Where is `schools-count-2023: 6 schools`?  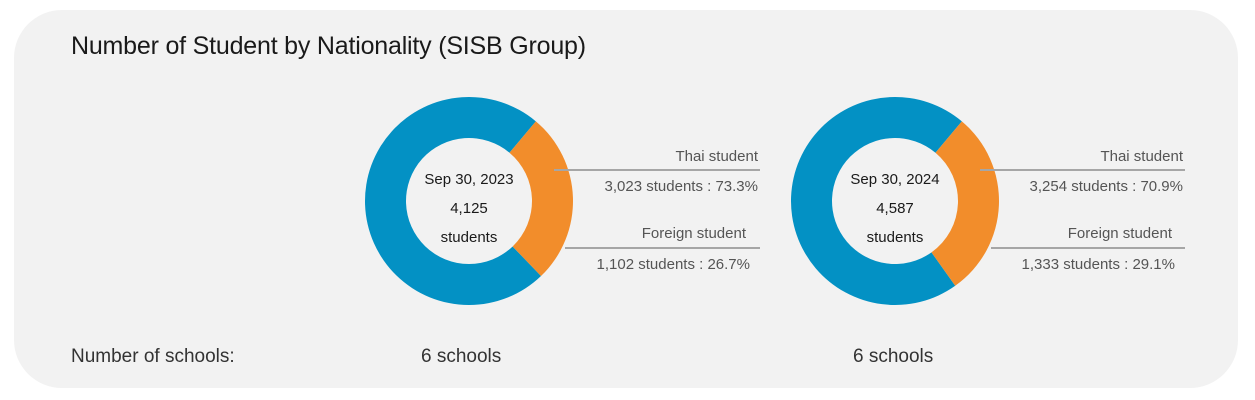
schools-count-2023: 6 schools is located at coordinates (461, 356).